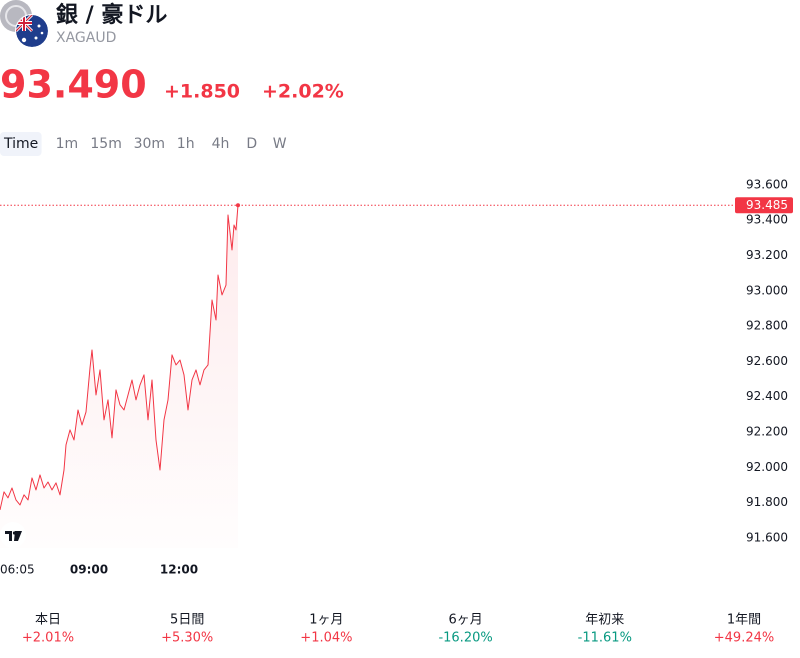  What do you see at coordinates (767, 432) in the screenshot?
I see `y-tick-label: 92.200` at bounding box center [767, 432].